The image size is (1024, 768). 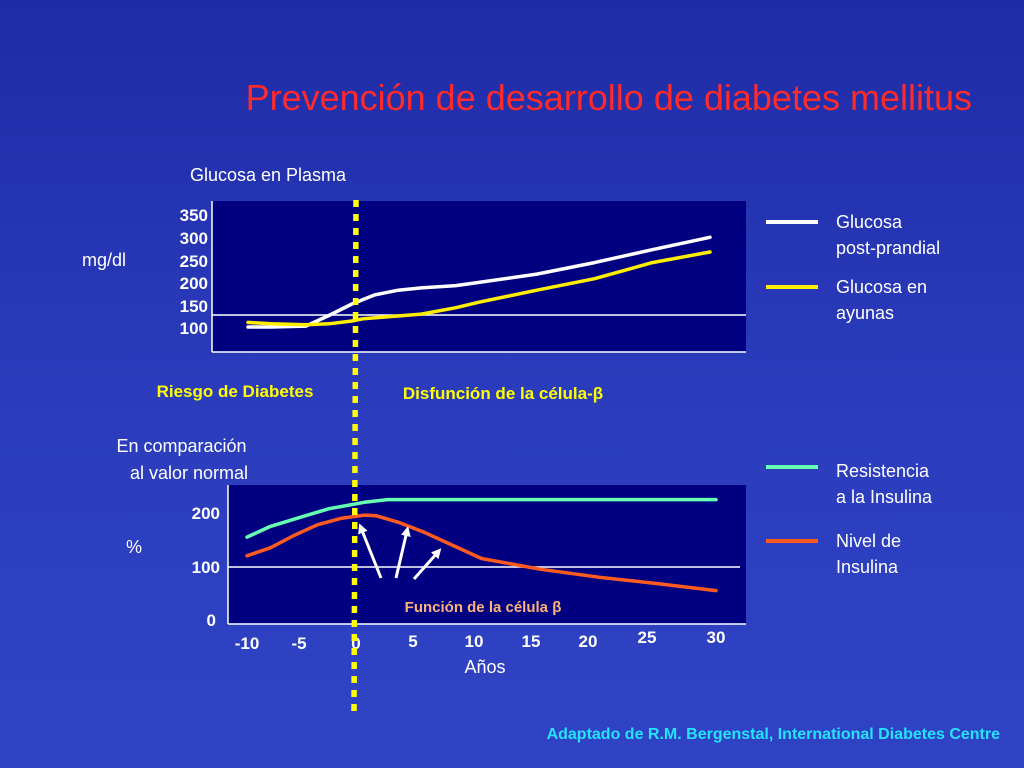 What do you see at coordinates (194, 283) in the screenshot?
I see `glucose-y-tick: 200` at bounding box center [194, 283].